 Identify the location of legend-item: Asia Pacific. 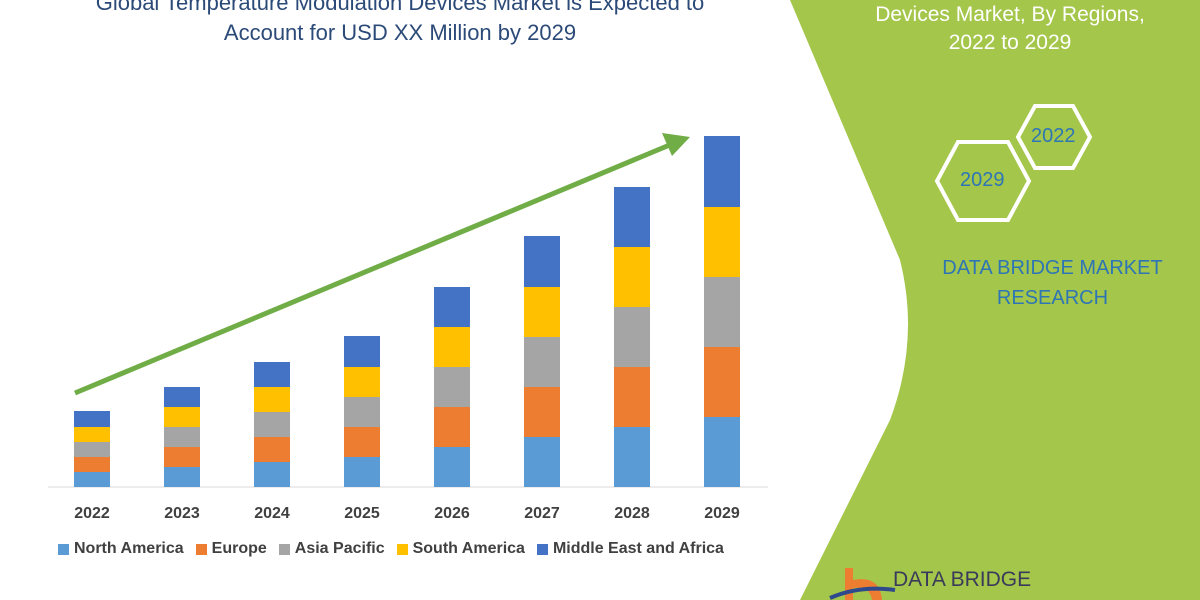
(331, 549).